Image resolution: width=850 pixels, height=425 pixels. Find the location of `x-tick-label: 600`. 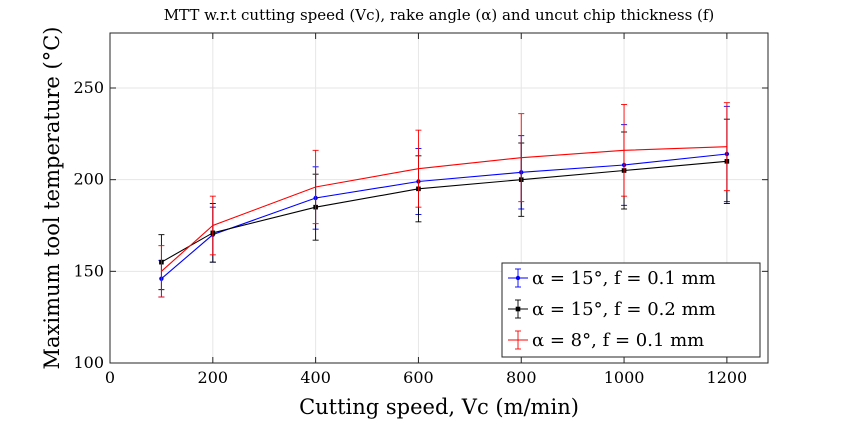

x-tick-label: 600 is located at coordinates (418, 377).